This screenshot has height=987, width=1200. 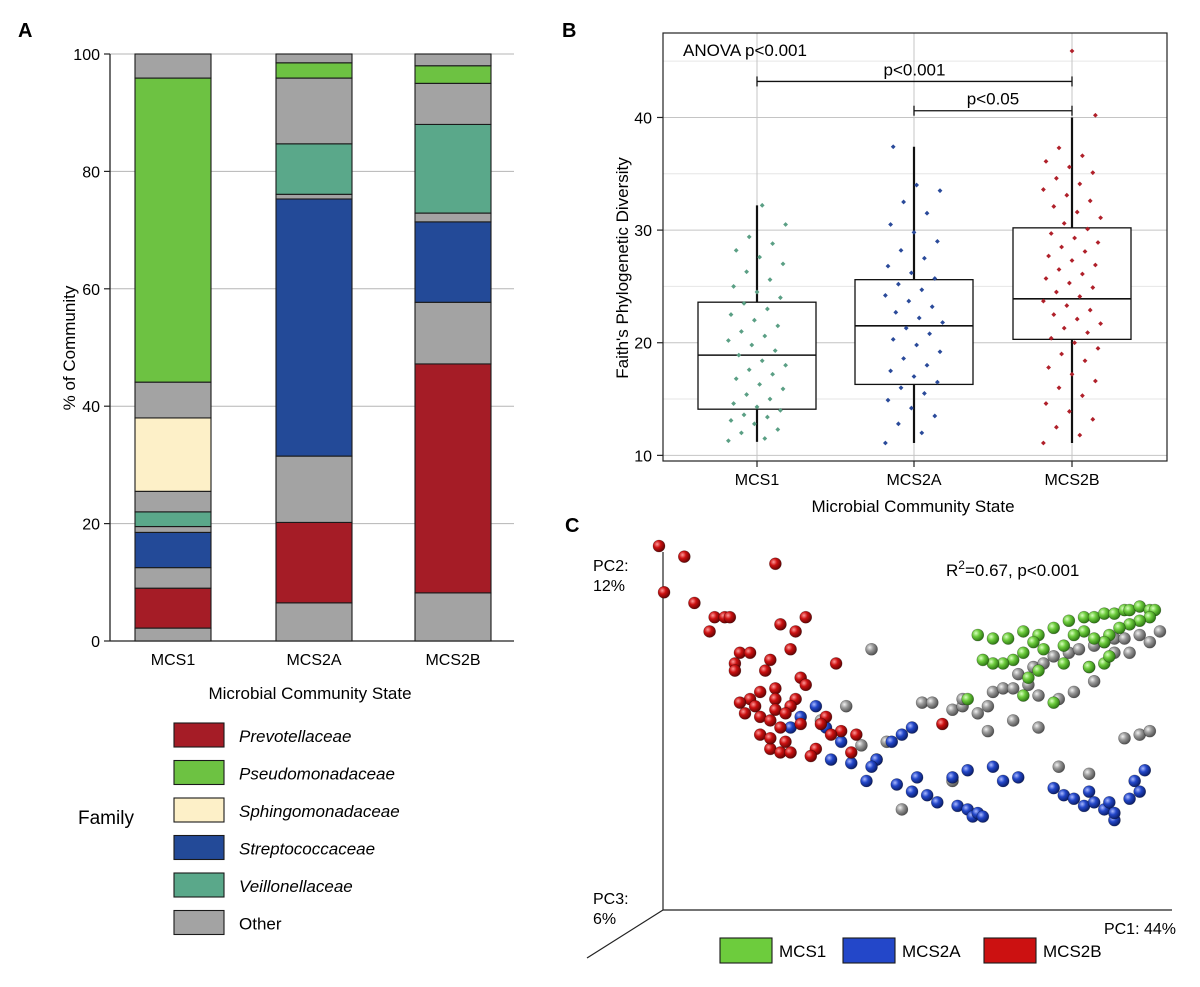 What do you see at coordinates (1071, 480) in the screenshot?
I see `panel-b-x-tick-label: MCS2B` at bounding box center [1071, 480].